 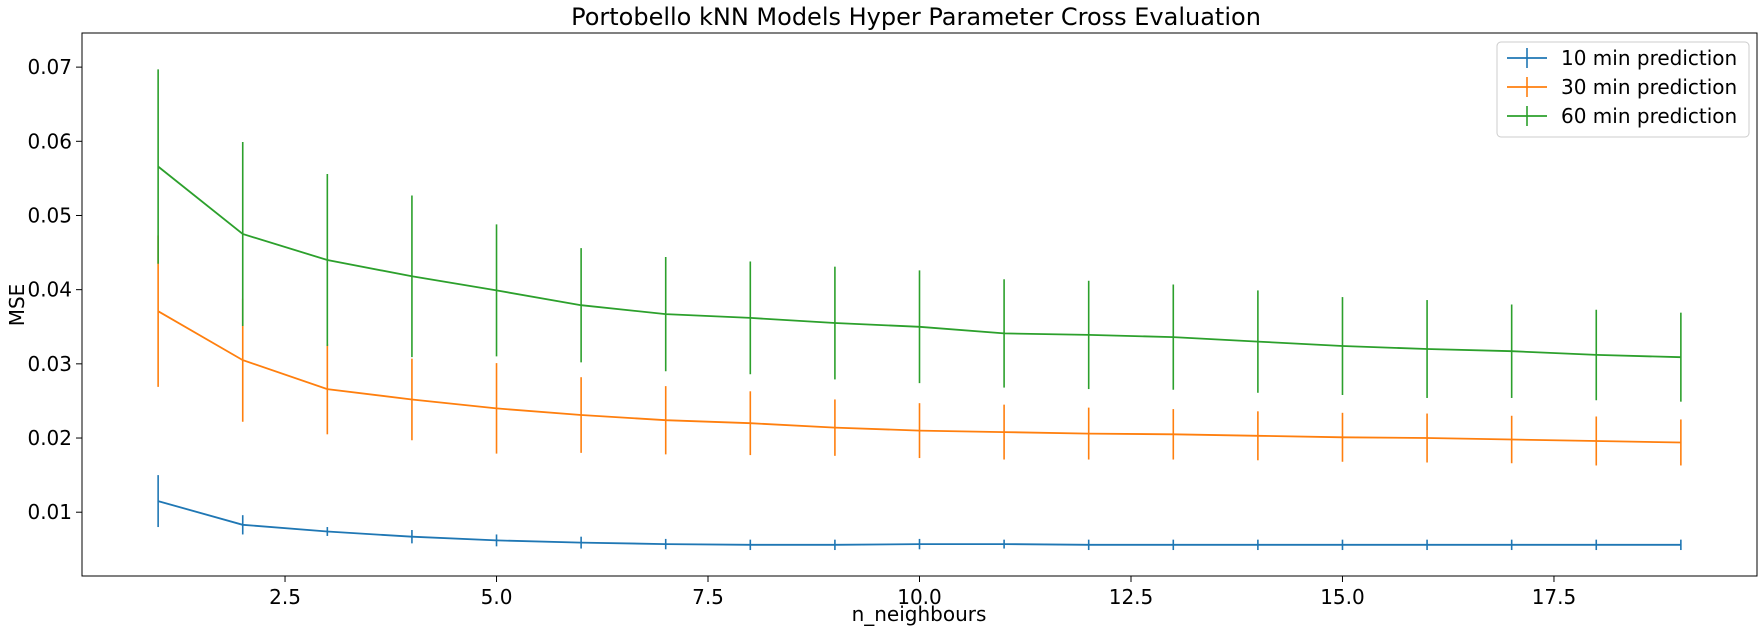 What do you see at coordinates (1131, 597) in the screenshot?
I see `x-tick-label: 12.5` at bounding box center [1131, 597].